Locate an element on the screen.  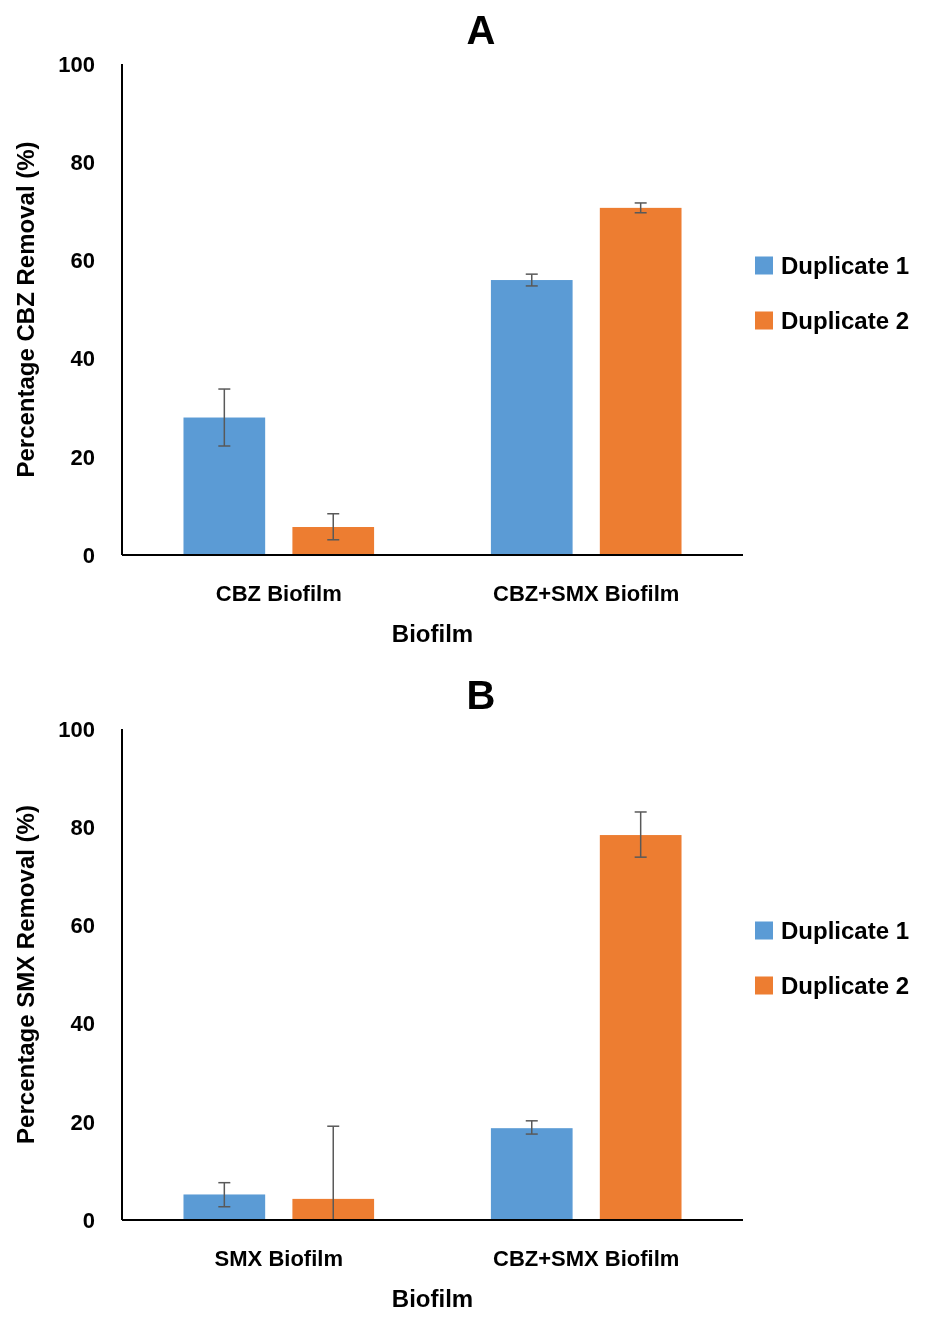
y-axis-title: Percentage CBZ Removal (%) is located at coordinates (25, 309).